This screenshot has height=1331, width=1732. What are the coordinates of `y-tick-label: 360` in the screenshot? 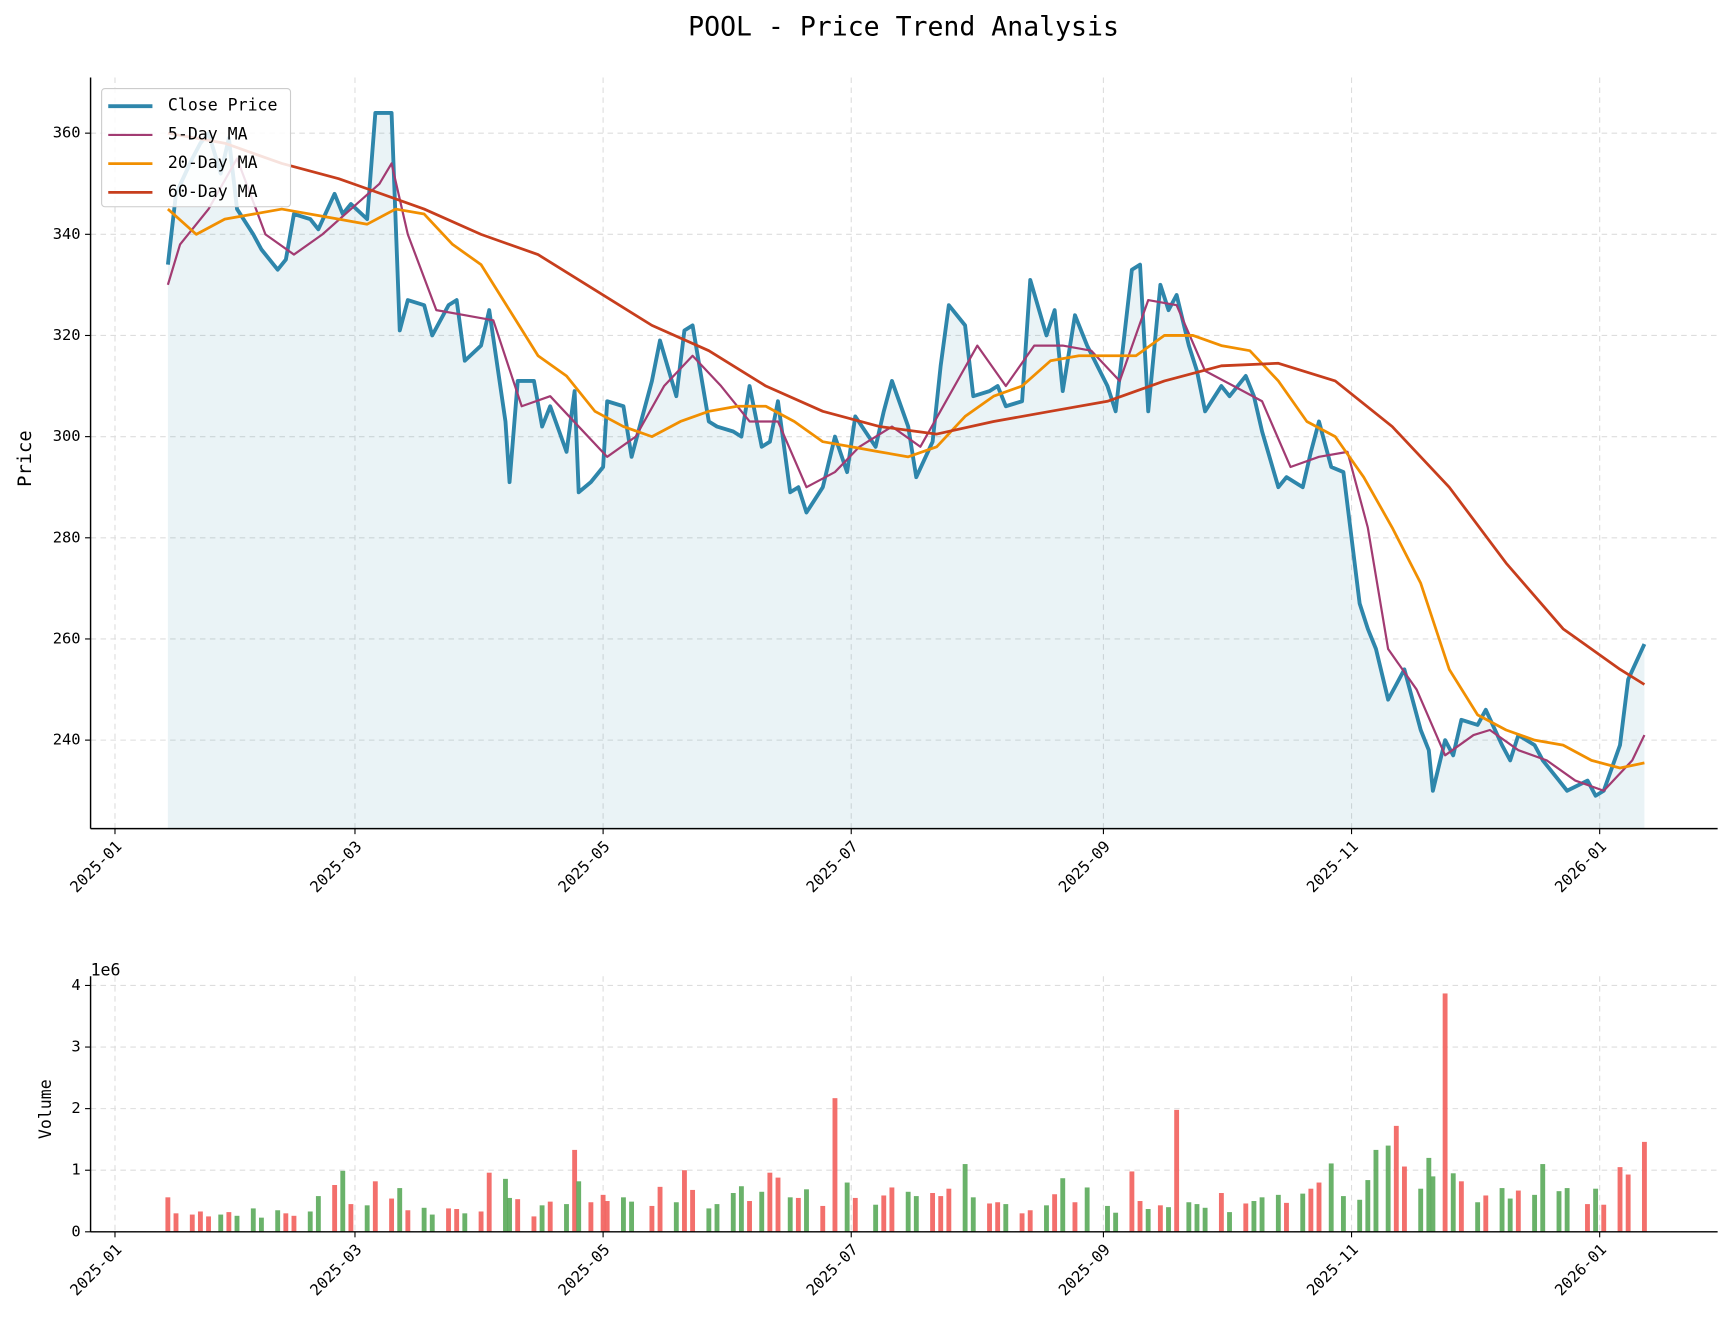 It's located at (67, 133).